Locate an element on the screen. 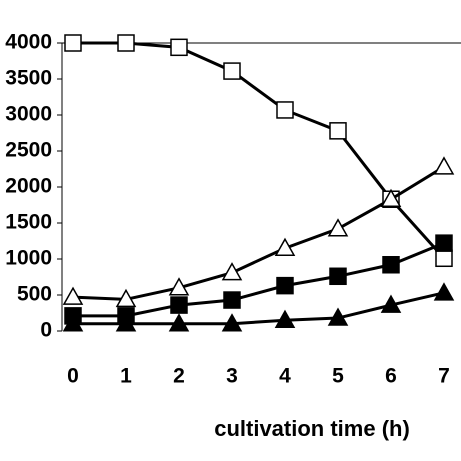 The height and width of the screenshot is (461, 461). y-tick-label: 2000 is located at coordinates (28, 186).